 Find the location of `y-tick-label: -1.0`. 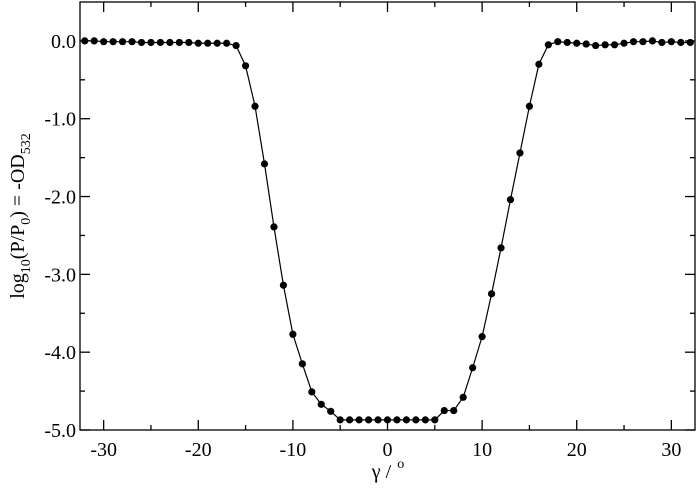

y-tick-label: -1.0 is located at coordinates (60, 120).